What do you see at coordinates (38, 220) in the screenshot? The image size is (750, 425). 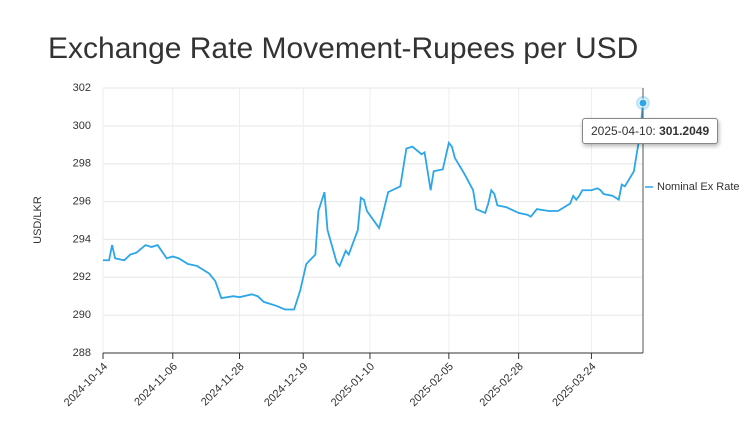 I see `y-axis-label: USD/LKR` at bounding box center [38, 220].